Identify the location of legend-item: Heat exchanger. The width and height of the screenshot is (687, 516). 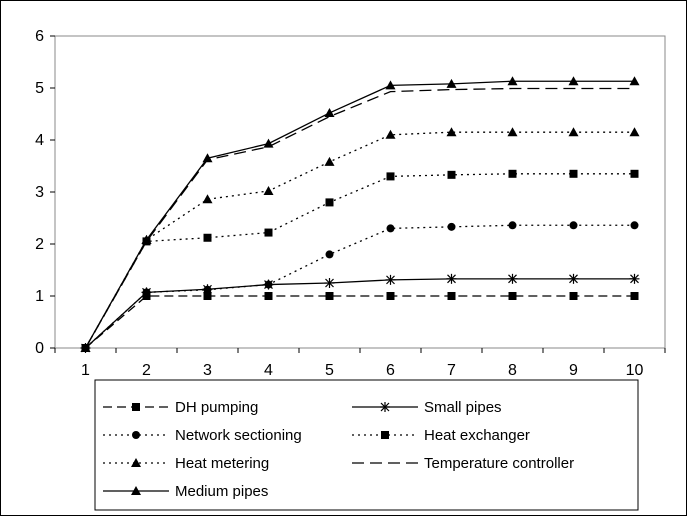
(441, 435).